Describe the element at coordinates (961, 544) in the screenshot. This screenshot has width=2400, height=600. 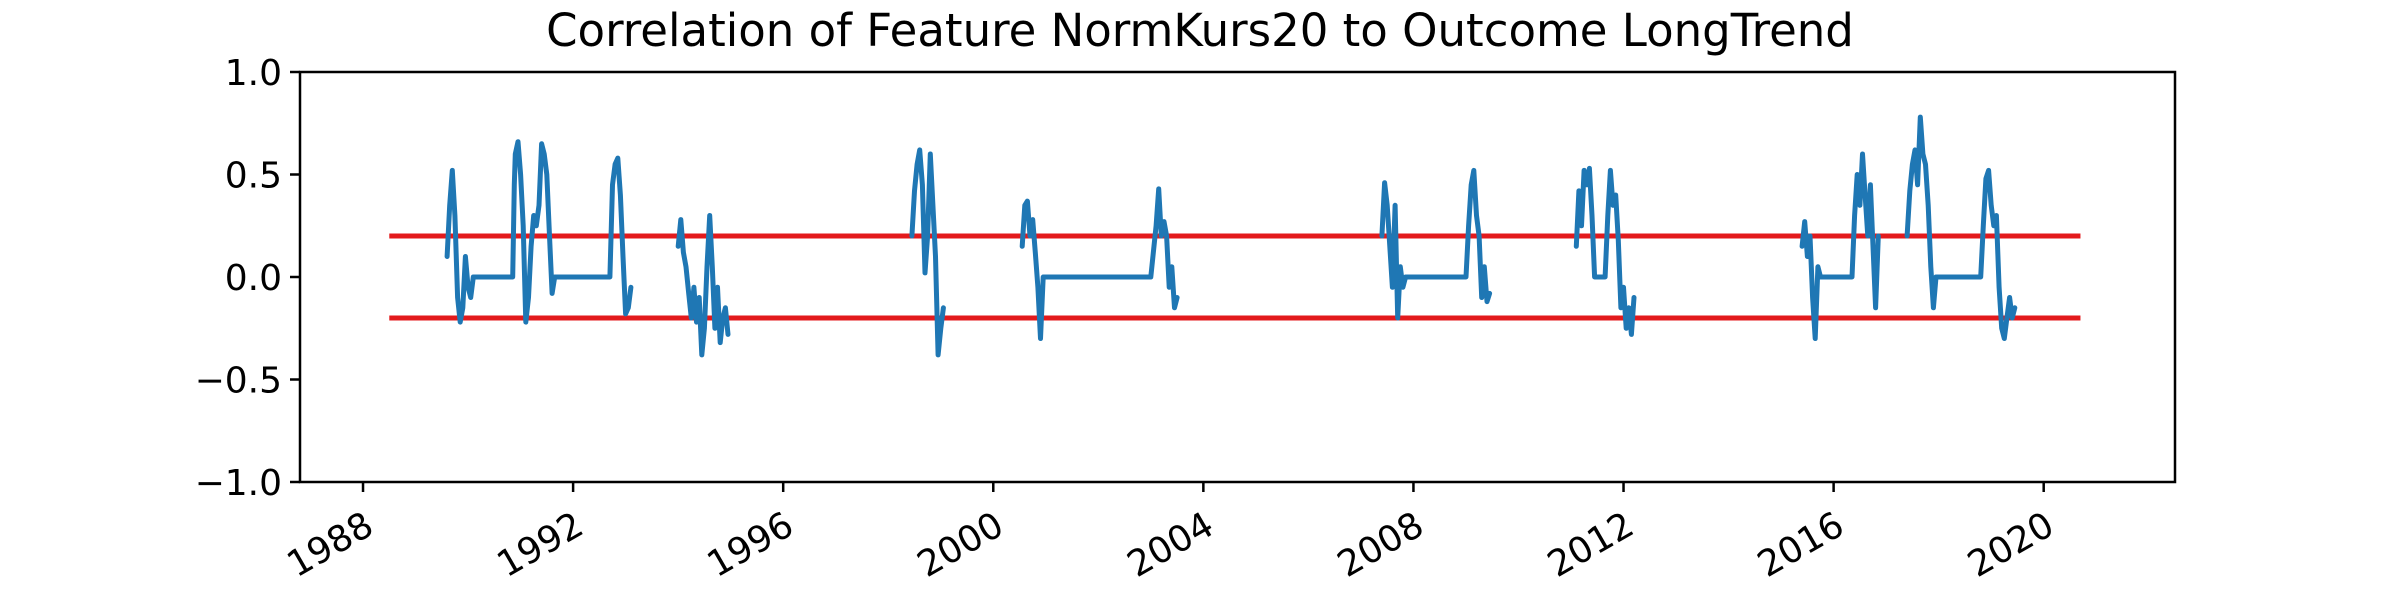
I see `x-tick-label: 2000` at that location.